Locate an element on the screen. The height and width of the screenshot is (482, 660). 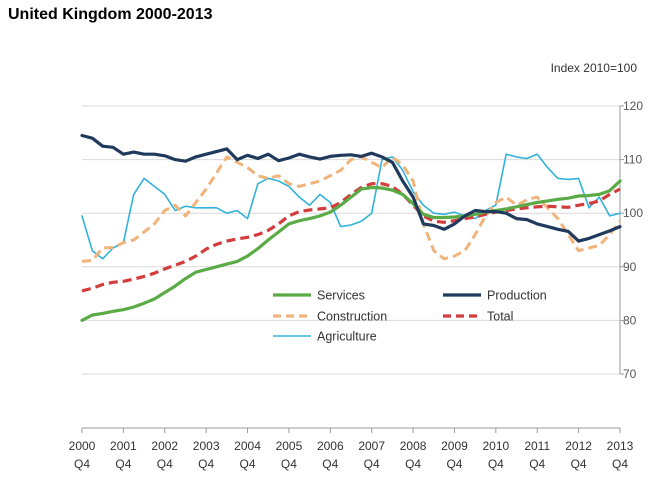
x-tick-year: 2011 is located at coordinates (537, 446).